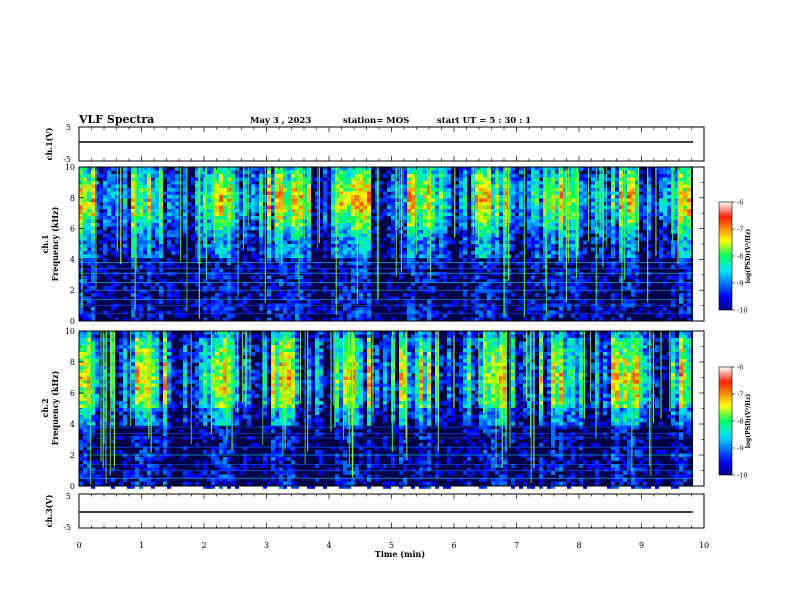  I want to click on time-axis-tick-label: 10, so click(704, 545).